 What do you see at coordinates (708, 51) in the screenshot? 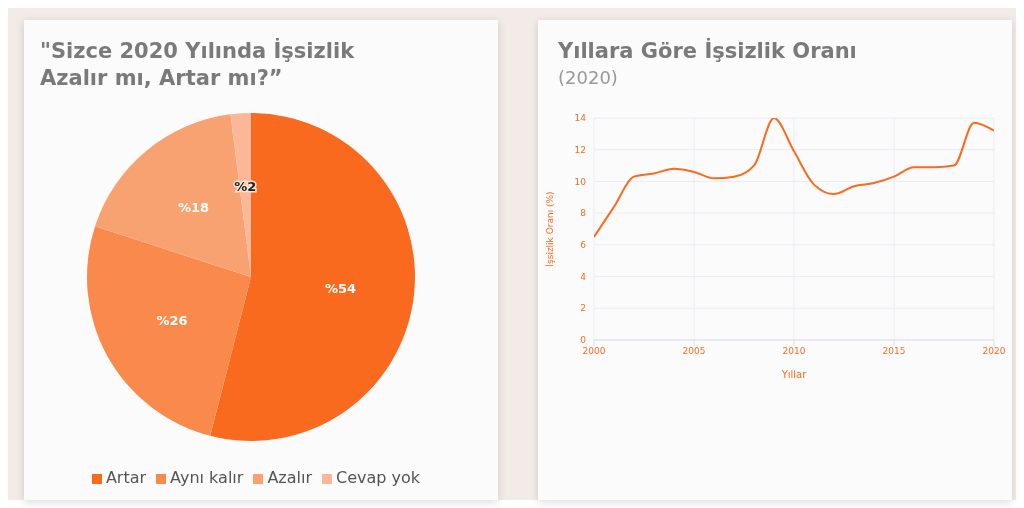
I see `chart-title: Yıllara Göre İşsizlik Oranı` at bounding box center [708, 51].